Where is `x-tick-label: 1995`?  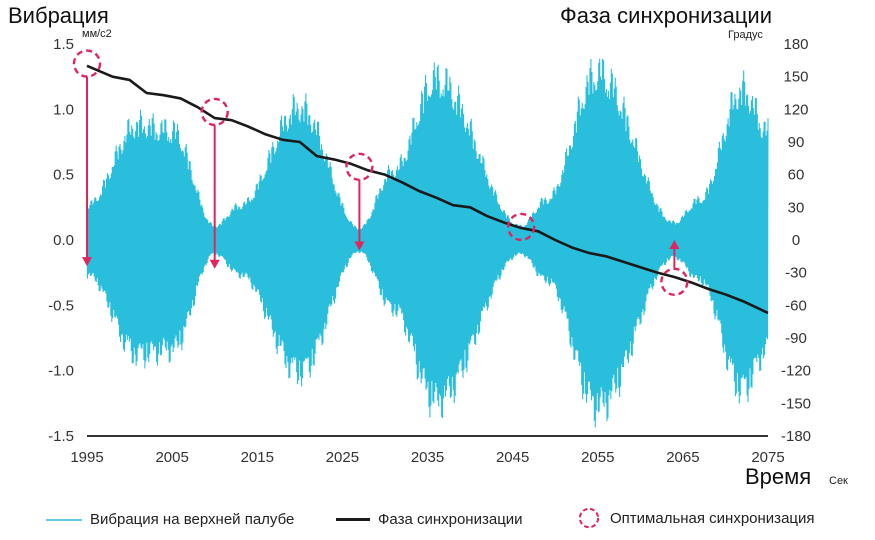 x-tick-label: 1995 is located at coordinates (86, 457).